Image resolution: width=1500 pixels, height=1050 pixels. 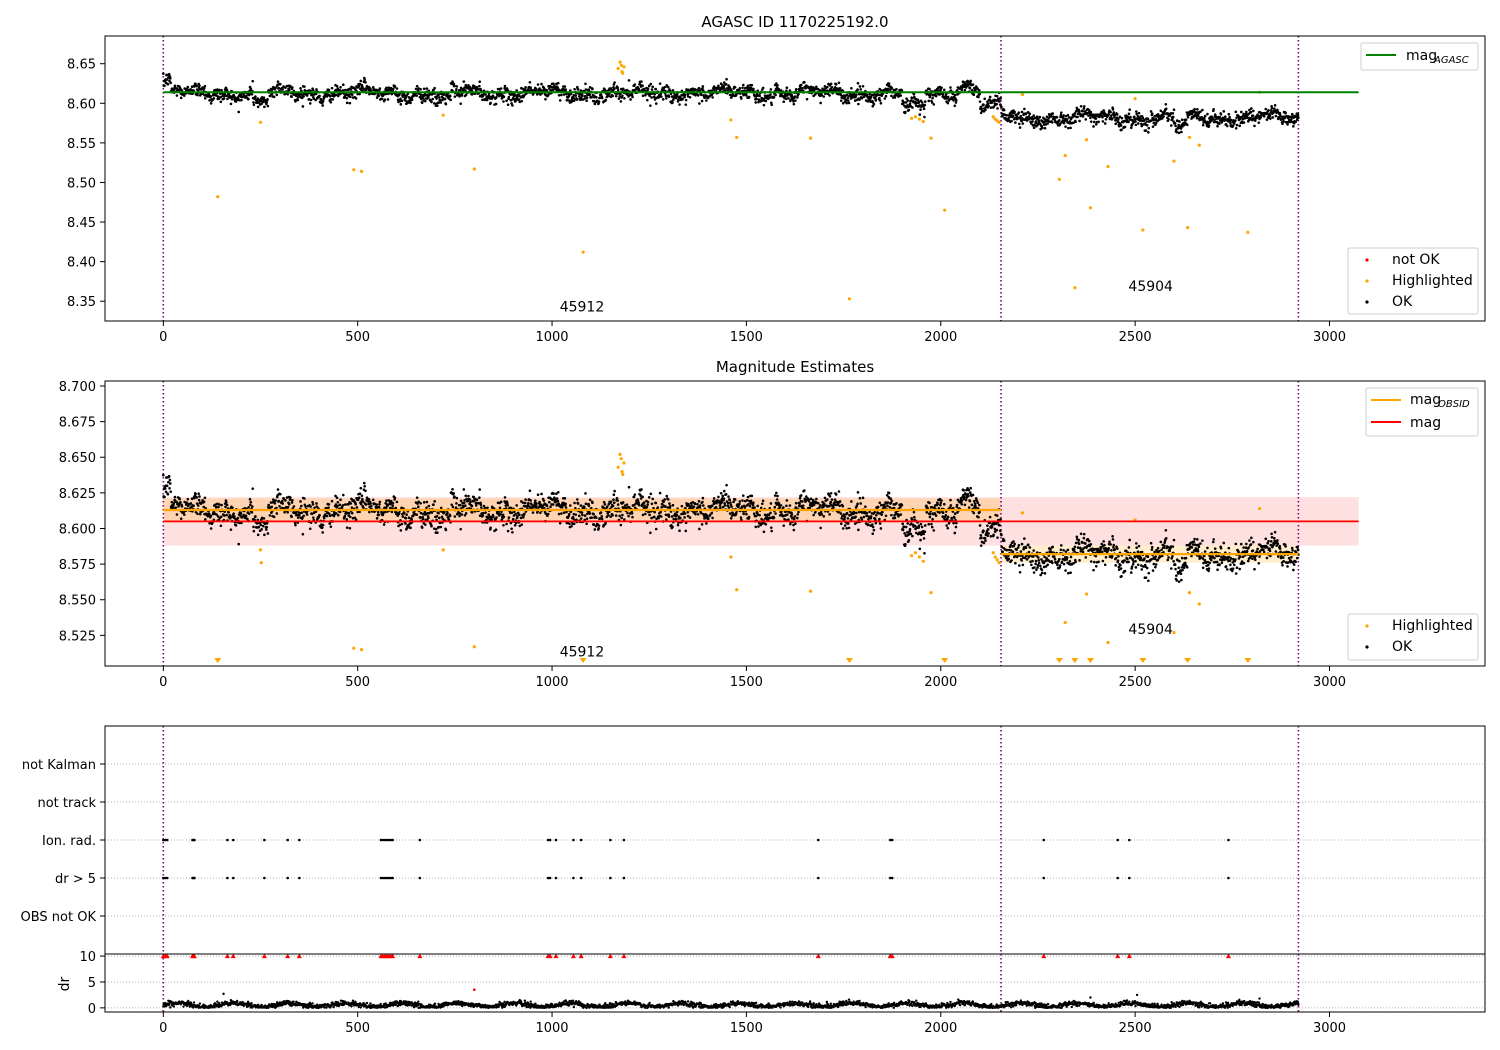 What do you see at coordinates (1413, 281) in the screenshot?
I see `panel-agasc-legend-points: not OK Highlighted OK` at bounding box center [1413, 281].